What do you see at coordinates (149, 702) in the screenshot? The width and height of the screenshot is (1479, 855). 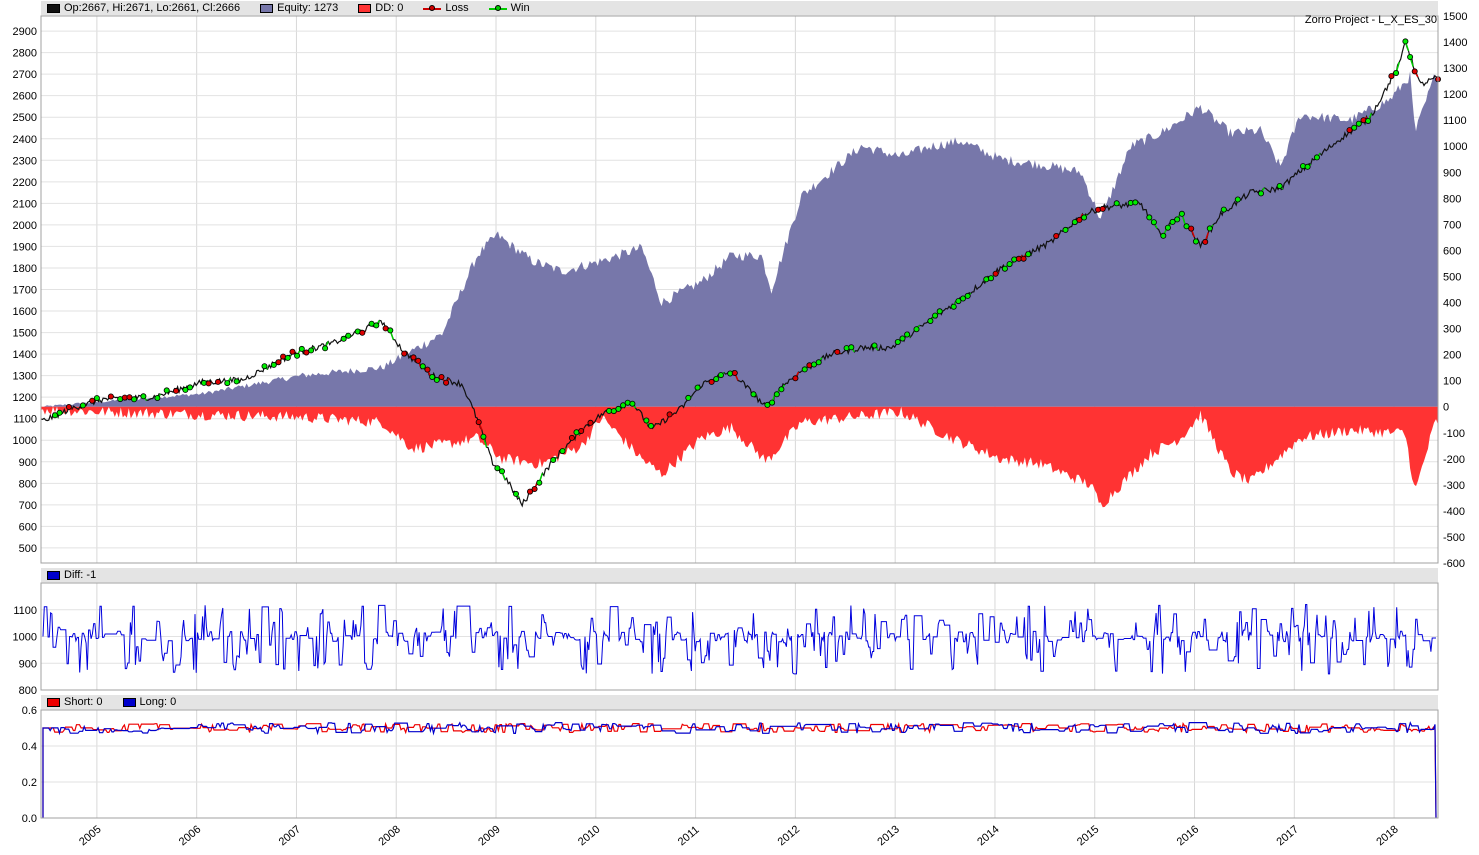 I see `sl-legend-item: Long: 0` at bounding box center [149, 702].